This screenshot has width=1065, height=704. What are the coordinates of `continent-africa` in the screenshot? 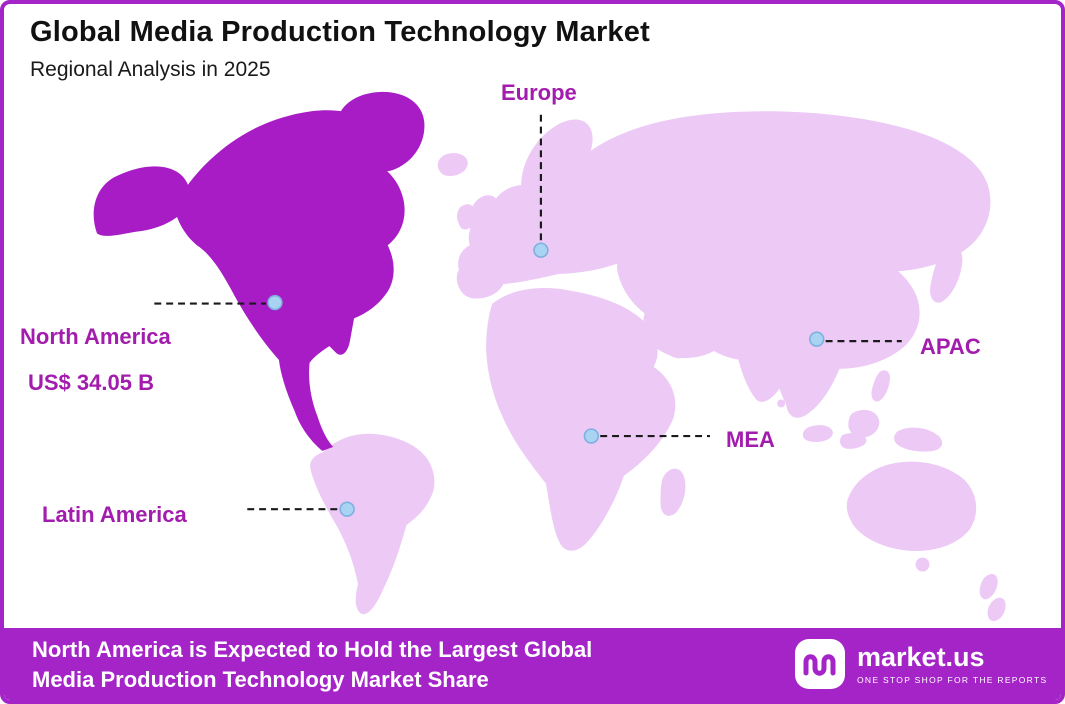 It's located at (581, 419).